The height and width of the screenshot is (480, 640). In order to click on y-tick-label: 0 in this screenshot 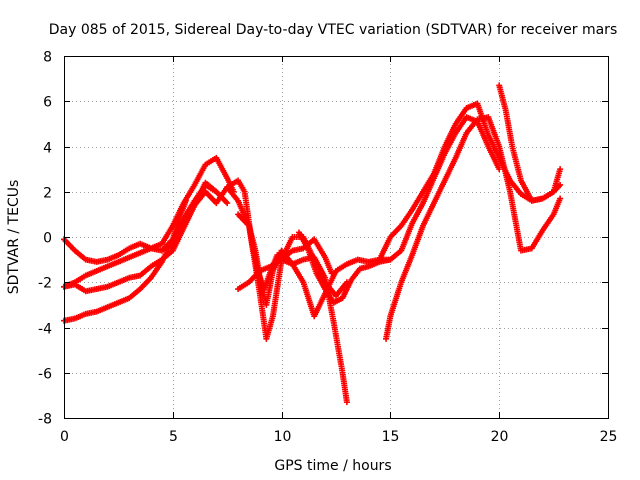, I will do `click(47, 239)`.